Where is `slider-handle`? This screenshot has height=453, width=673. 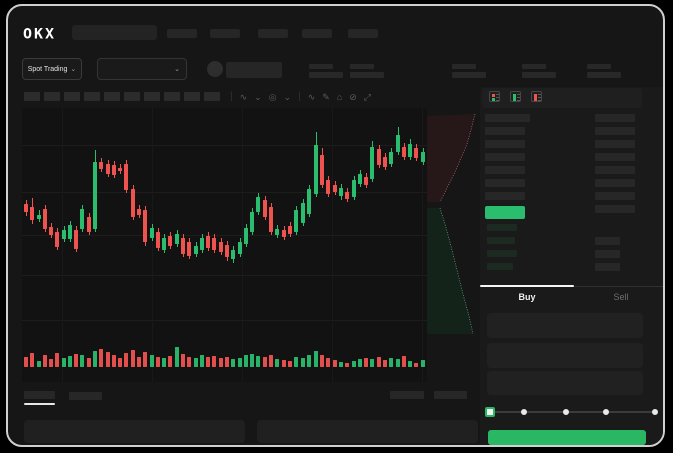
slider-handle is located at coordinates (490, 412).